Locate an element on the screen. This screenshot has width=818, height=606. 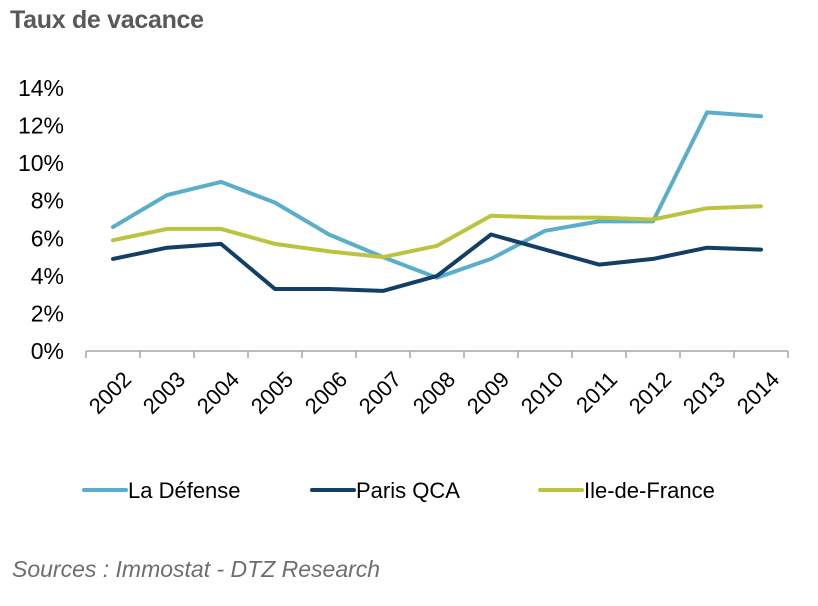
legend-label: Ile-de-France is located at coordinates (649, 490).